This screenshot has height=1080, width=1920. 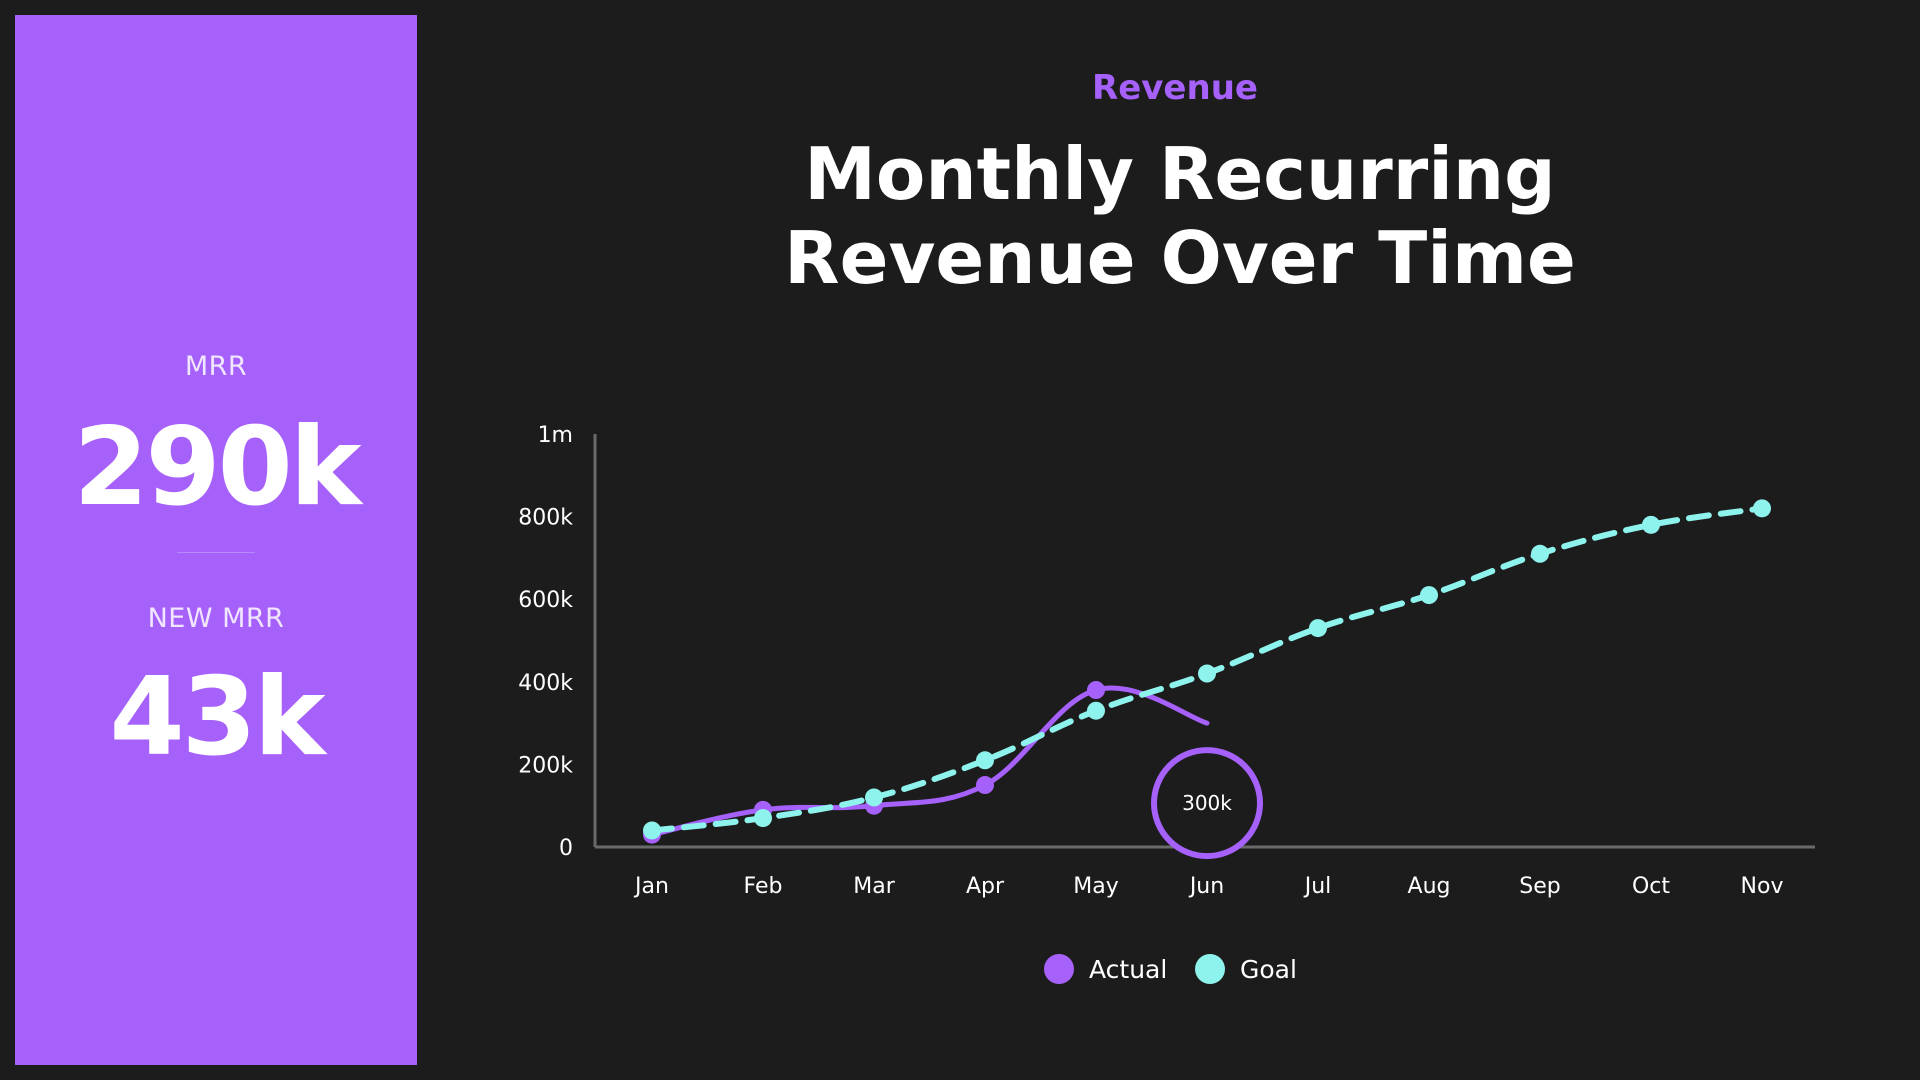 What do you see at coordinates (545, 600) in the screenshot?
I see `y-tick-label: 600k` at bounding box center [545, 600].